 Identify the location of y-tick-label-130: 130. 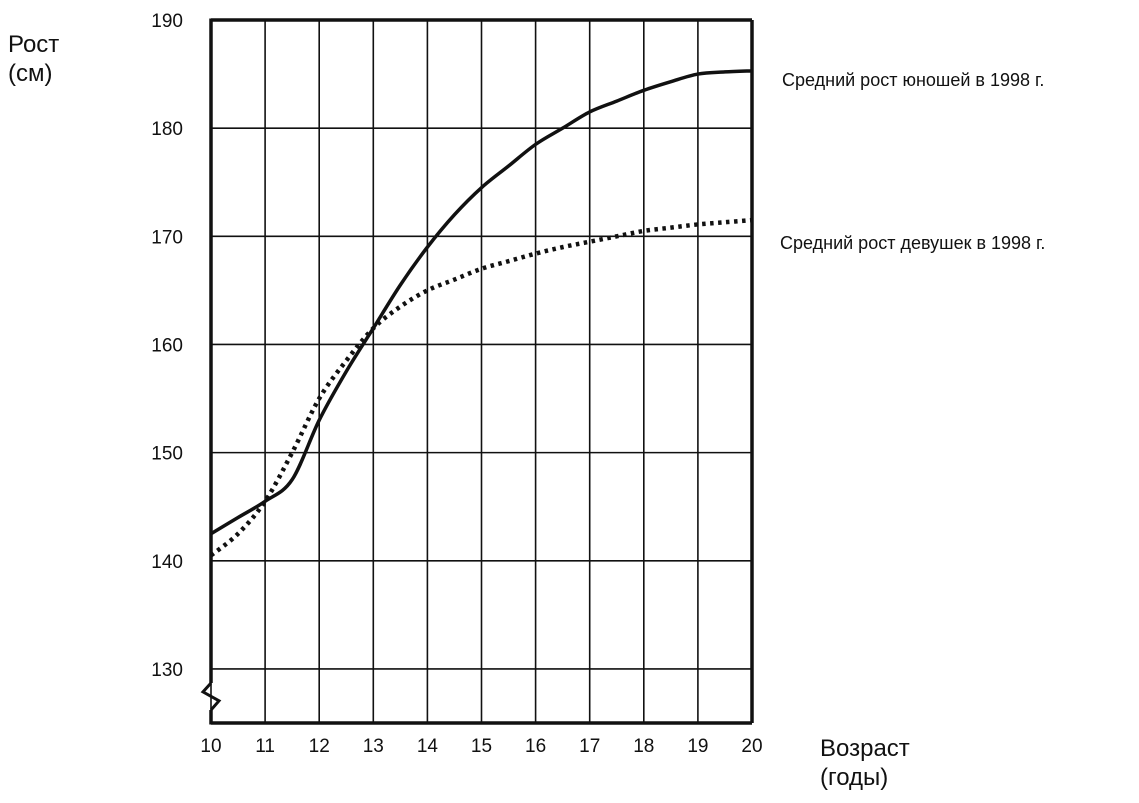
(167, 670).